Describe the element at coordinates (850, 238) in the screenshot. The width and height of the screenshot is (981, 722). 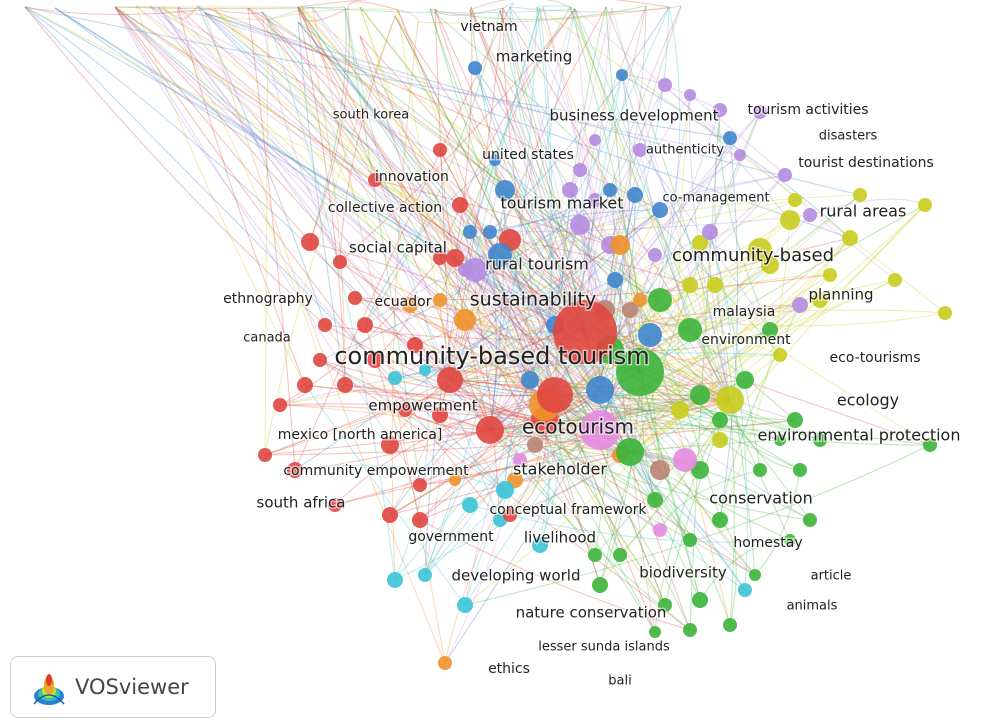
I see `node-n39` at that location.